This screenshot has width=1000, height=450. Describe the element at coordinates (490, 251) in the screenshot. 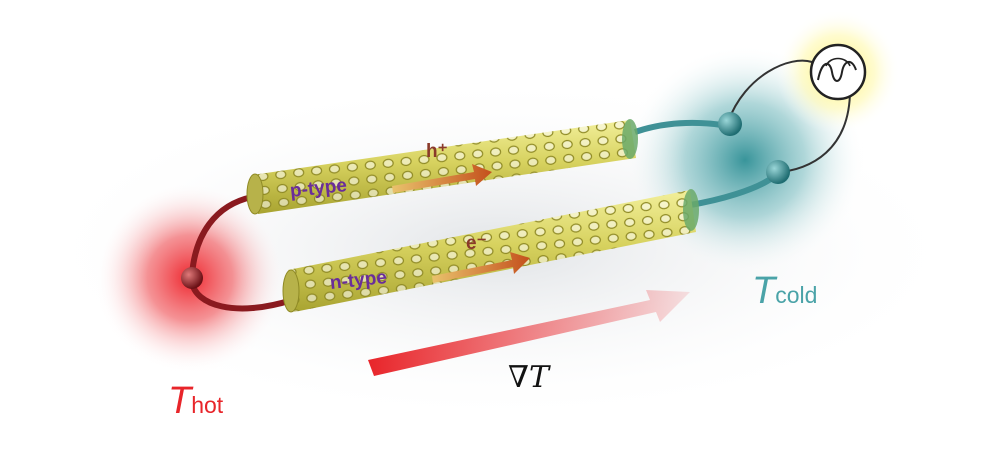

I see `n-type-nanotube` at that location.